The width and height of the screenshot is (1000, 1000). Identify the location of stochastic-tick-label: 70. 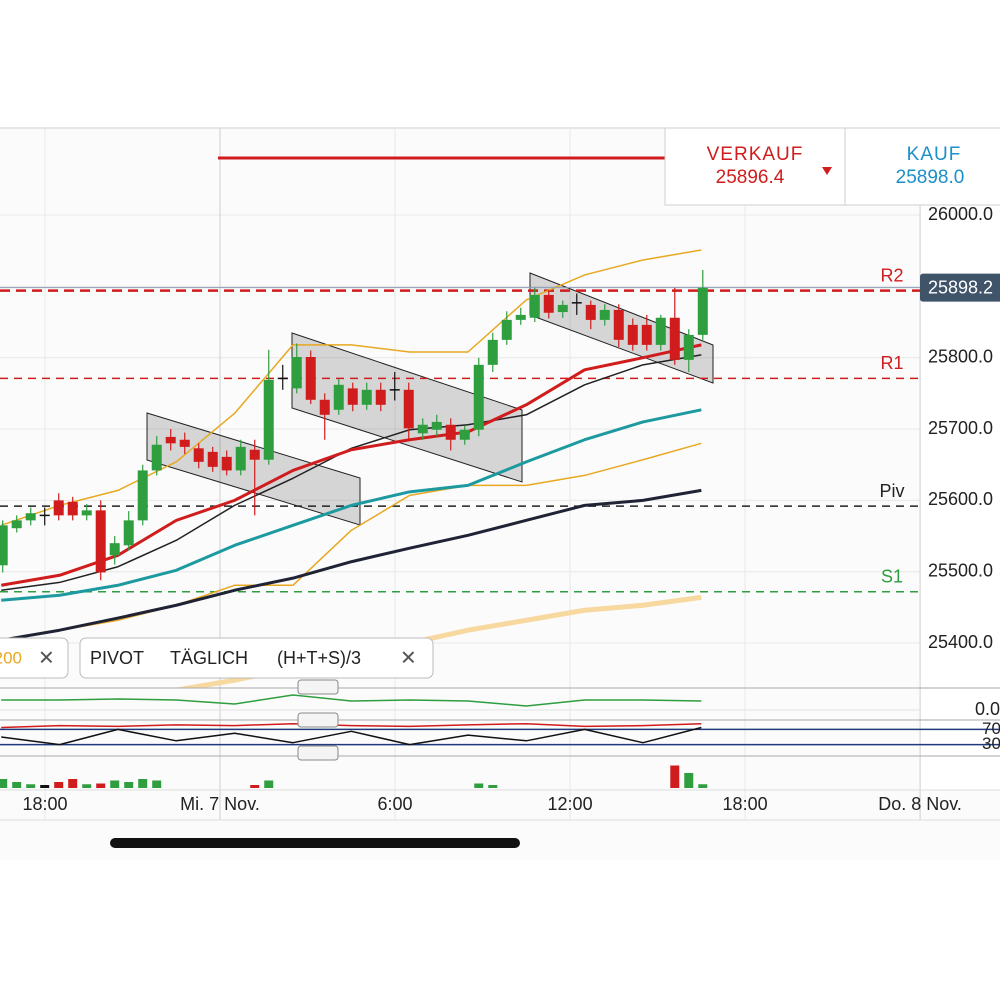
(991, 728).